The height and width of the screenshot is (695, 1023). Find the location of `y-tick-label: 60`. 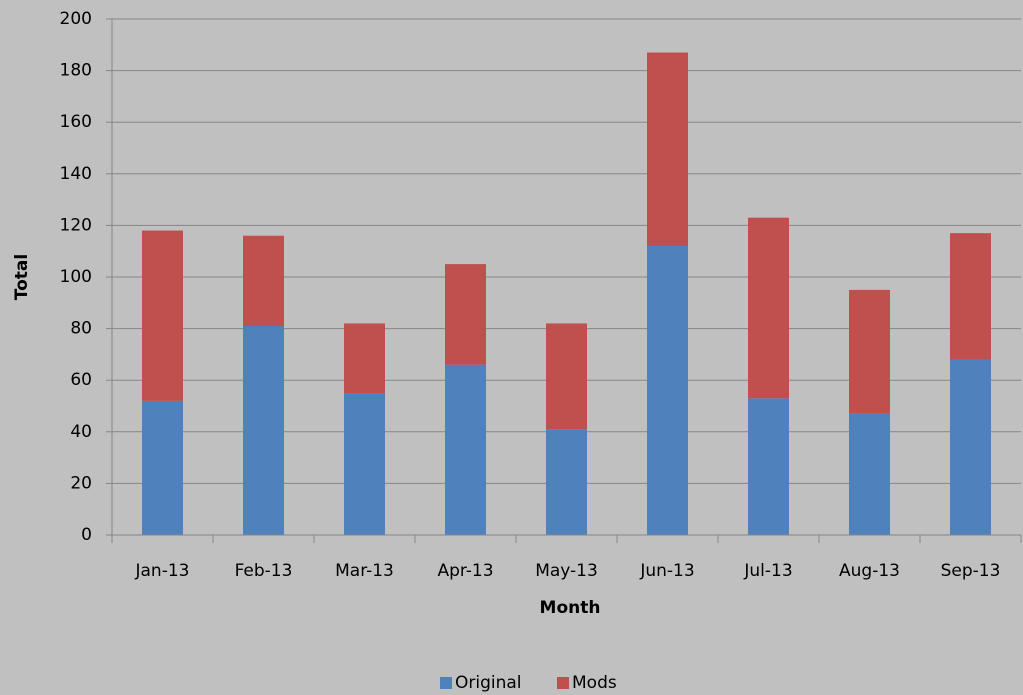

y-tick-label: 60 is located at coordinates (81, 380).